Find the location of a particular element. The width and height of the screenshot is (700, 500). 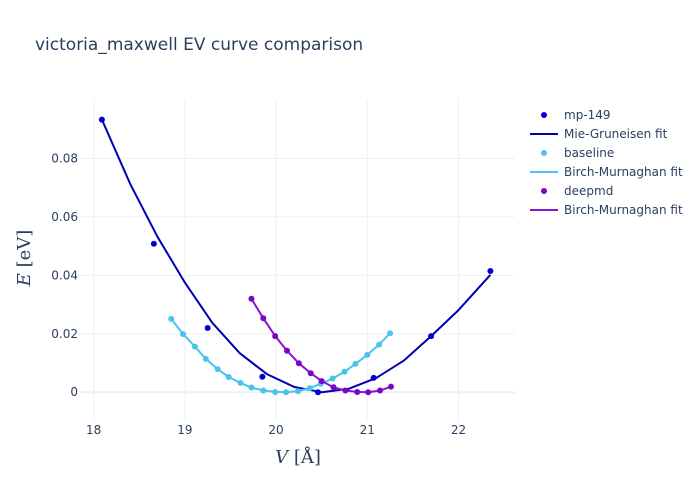

y-axis-title: E [eV] is located at coordinates (24, 259).